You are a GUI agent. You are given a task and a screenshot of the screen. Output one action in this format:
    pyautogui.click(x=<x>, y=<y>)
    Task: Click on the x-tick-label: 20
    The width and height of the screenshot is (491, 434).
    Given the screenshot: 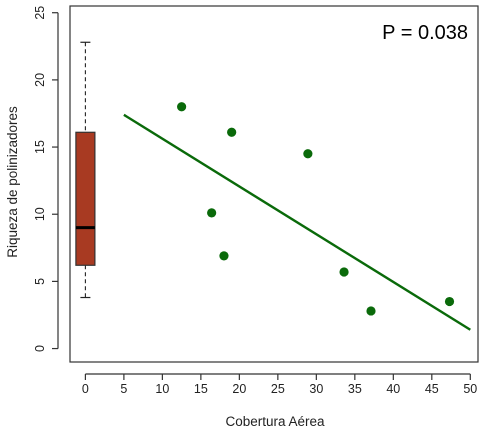 What is the action you would take?
    pyautogui.click(x=239, y=389)
    